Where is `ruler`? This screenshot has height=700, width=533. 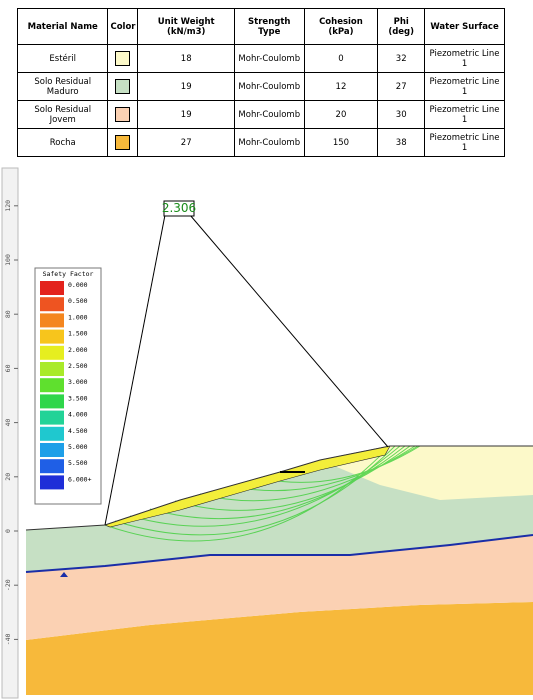
ruler is located at coordinates (10, 433).